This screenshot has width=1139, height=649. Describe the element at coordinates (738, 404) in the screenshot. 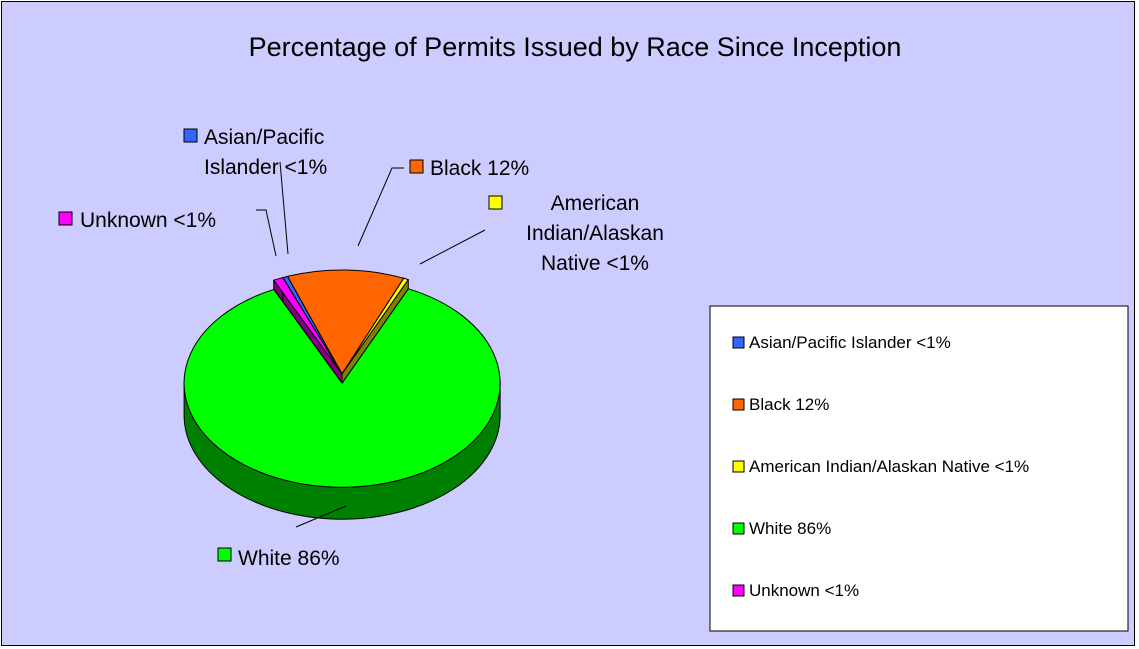

I see `legend-swatch-black` at that location.